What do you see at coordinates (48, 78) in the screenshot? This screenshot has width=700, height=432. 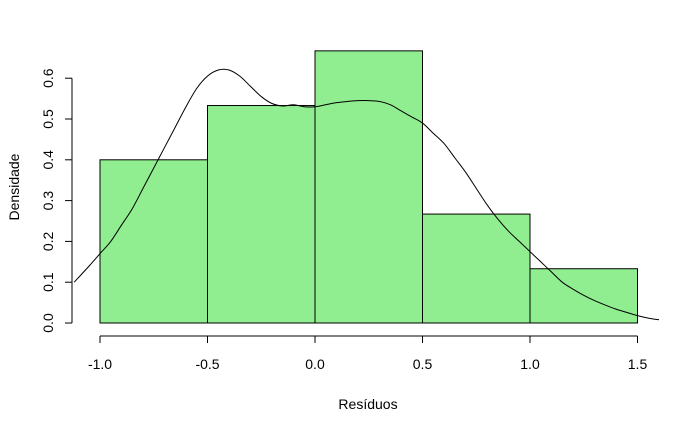 I see `y-tick-label: 0.6` at bounding box center [48, 78].